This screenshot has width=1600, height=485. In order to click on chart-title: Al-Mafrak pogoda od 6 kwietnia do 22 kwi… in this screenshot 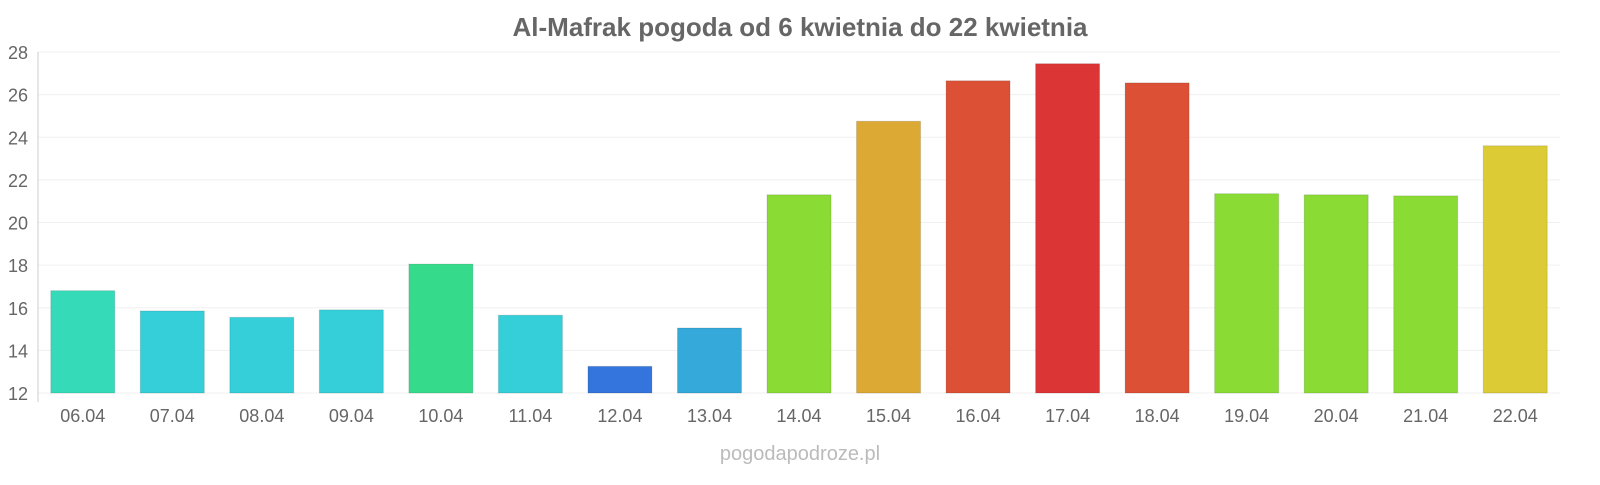, I will do `click(801, 27)`.